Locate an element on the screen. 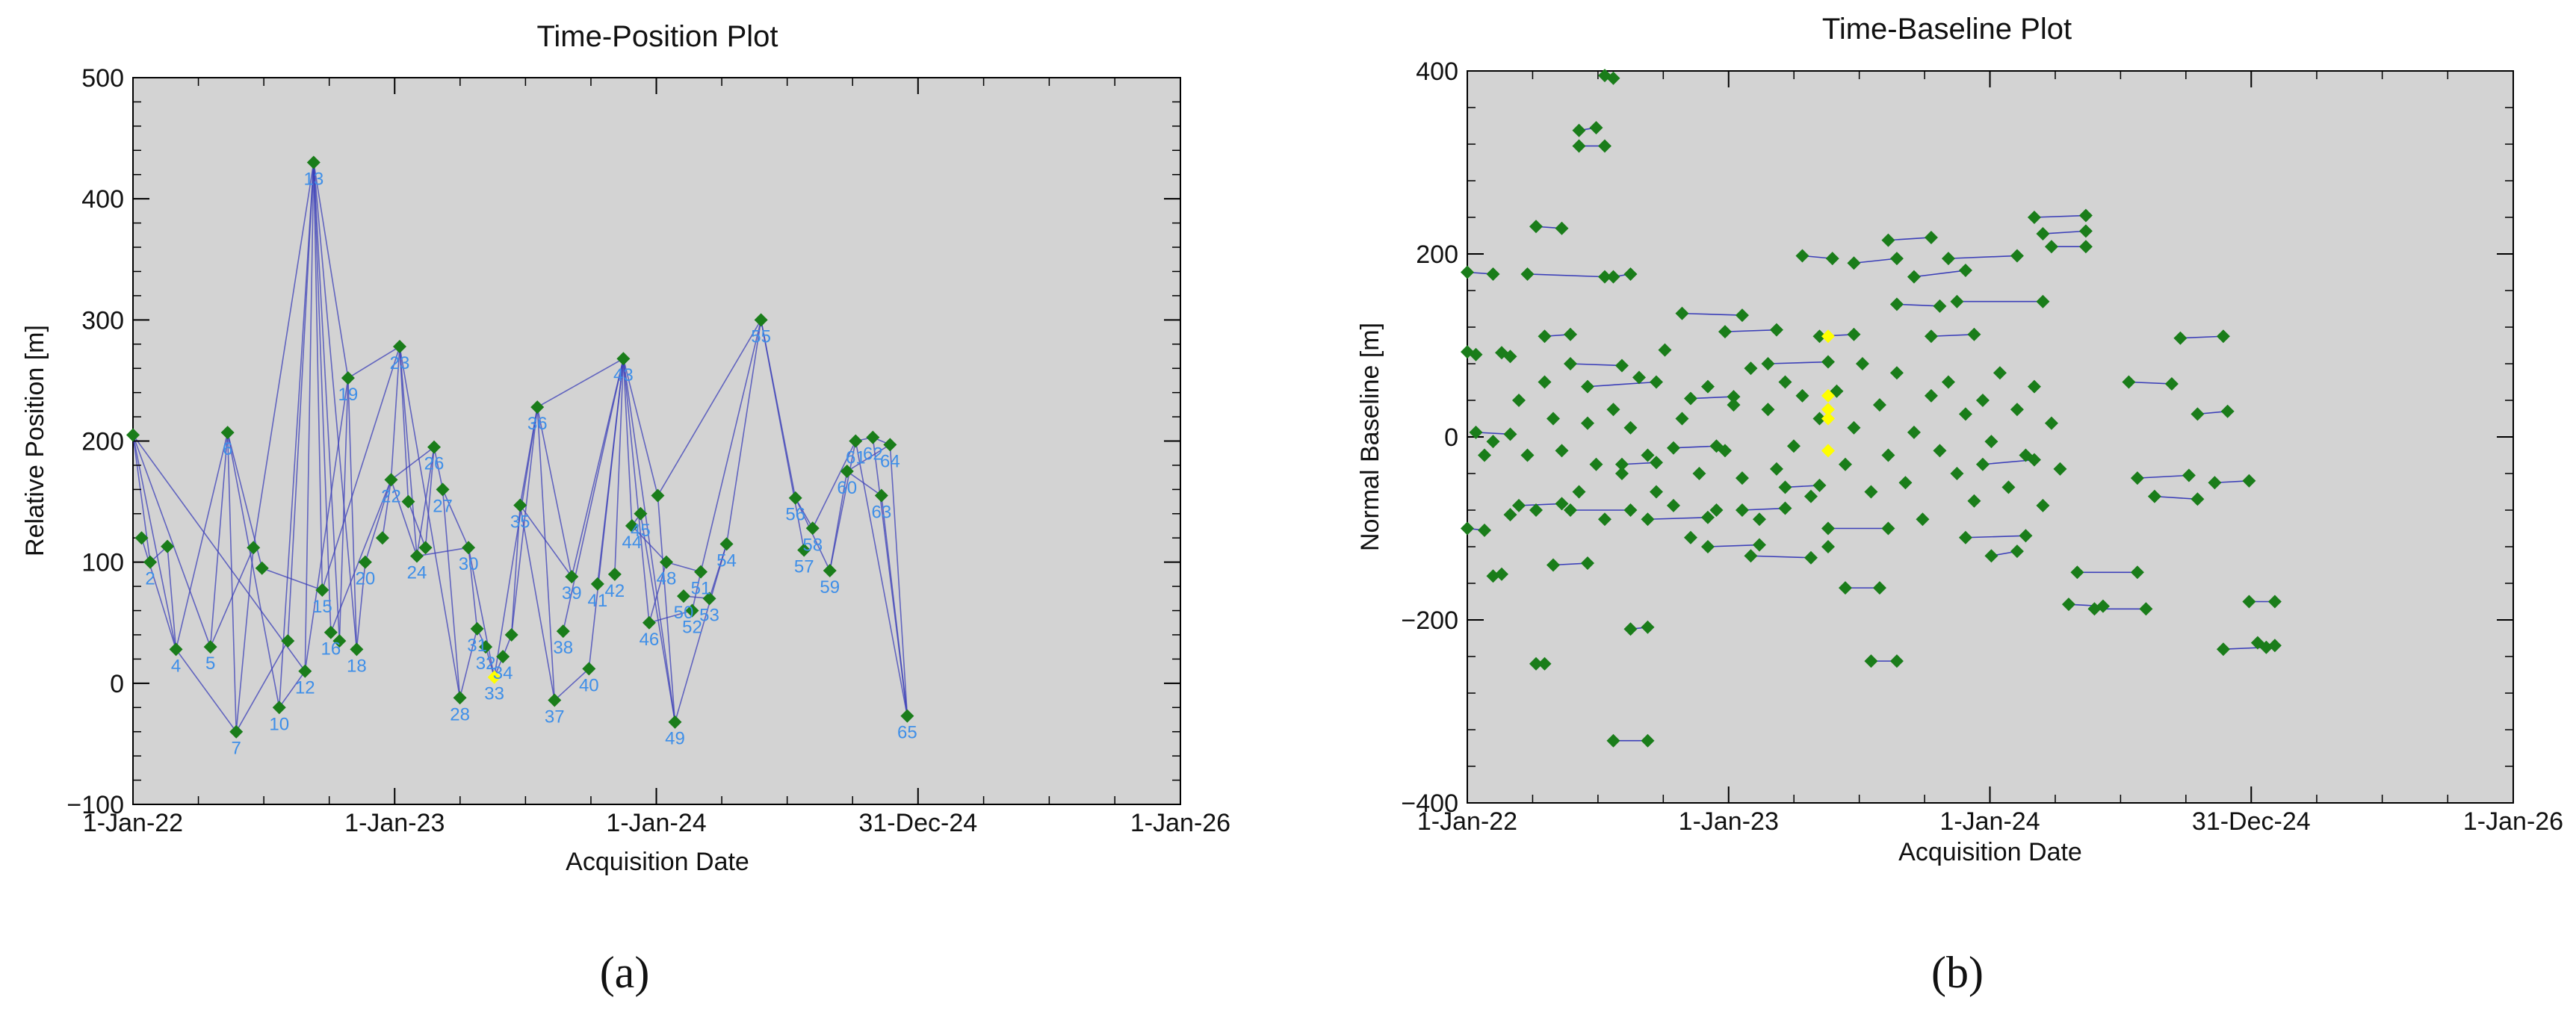  chart-a-xtick-label: 1-Jan-24 is located at coordinates (656, 823).